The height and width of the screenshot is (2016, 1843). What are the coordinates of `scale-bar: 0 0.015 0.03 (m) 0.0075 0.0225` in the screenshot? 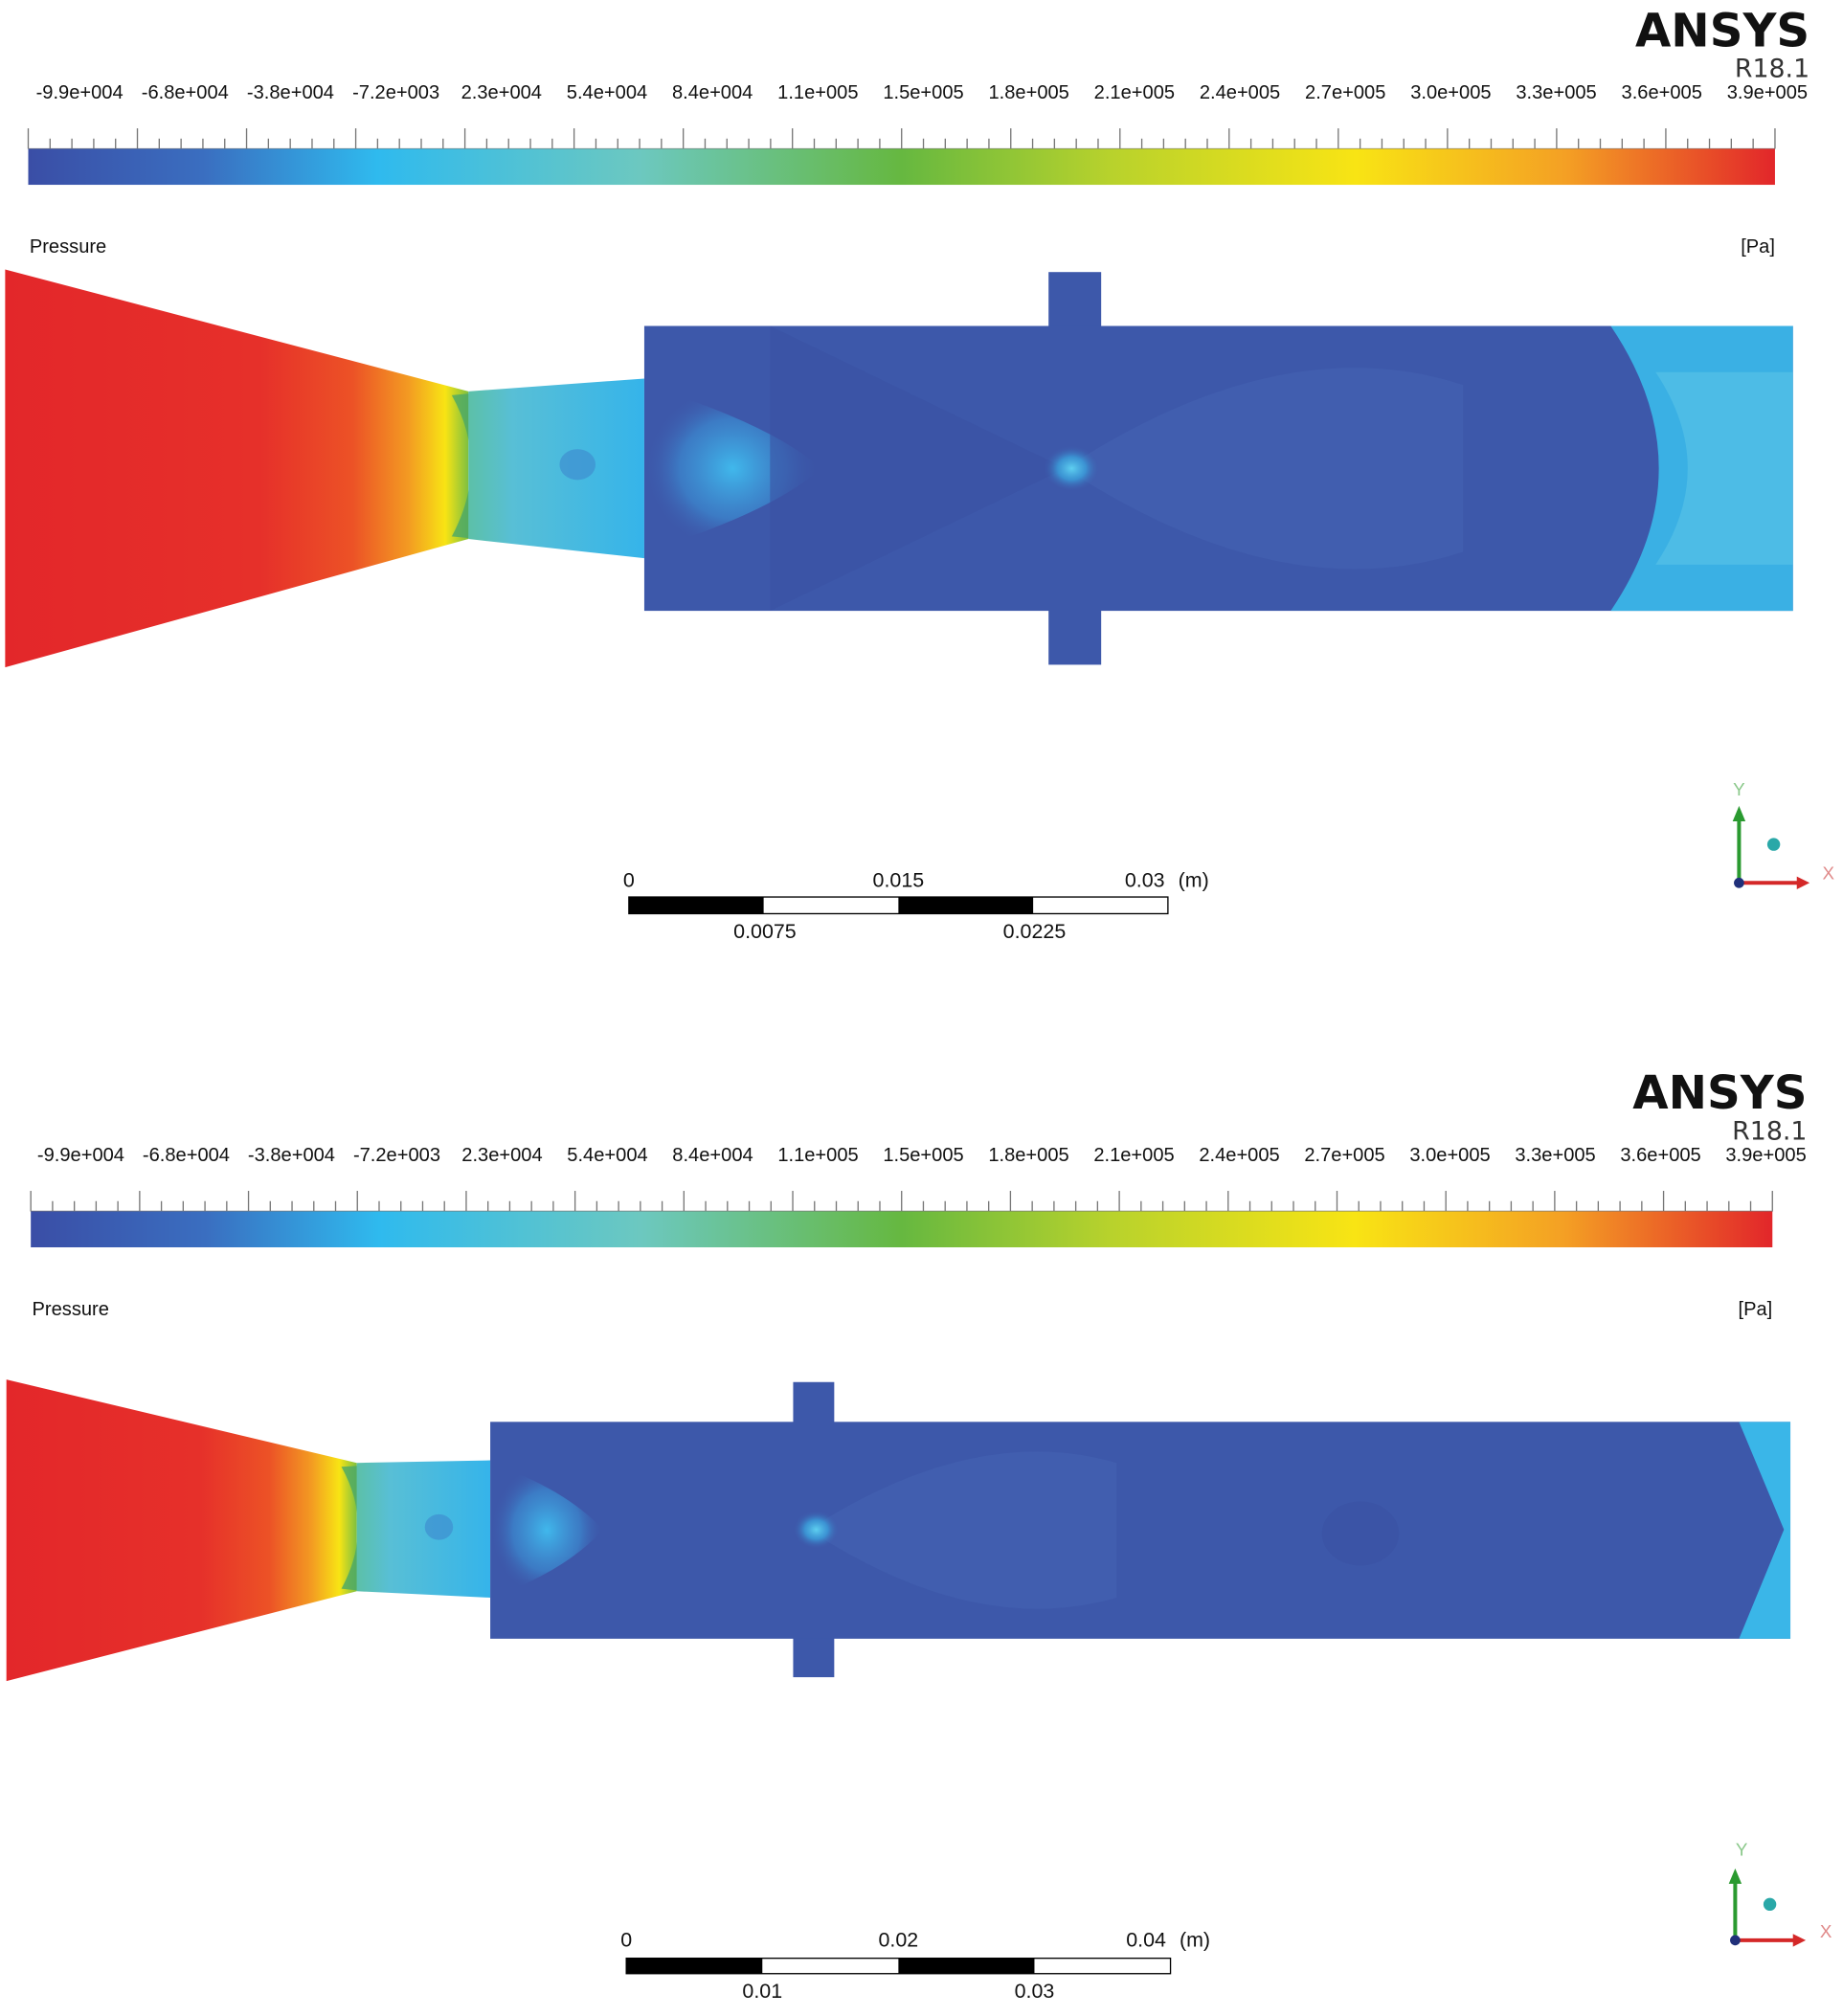 It's located at (916, 906).